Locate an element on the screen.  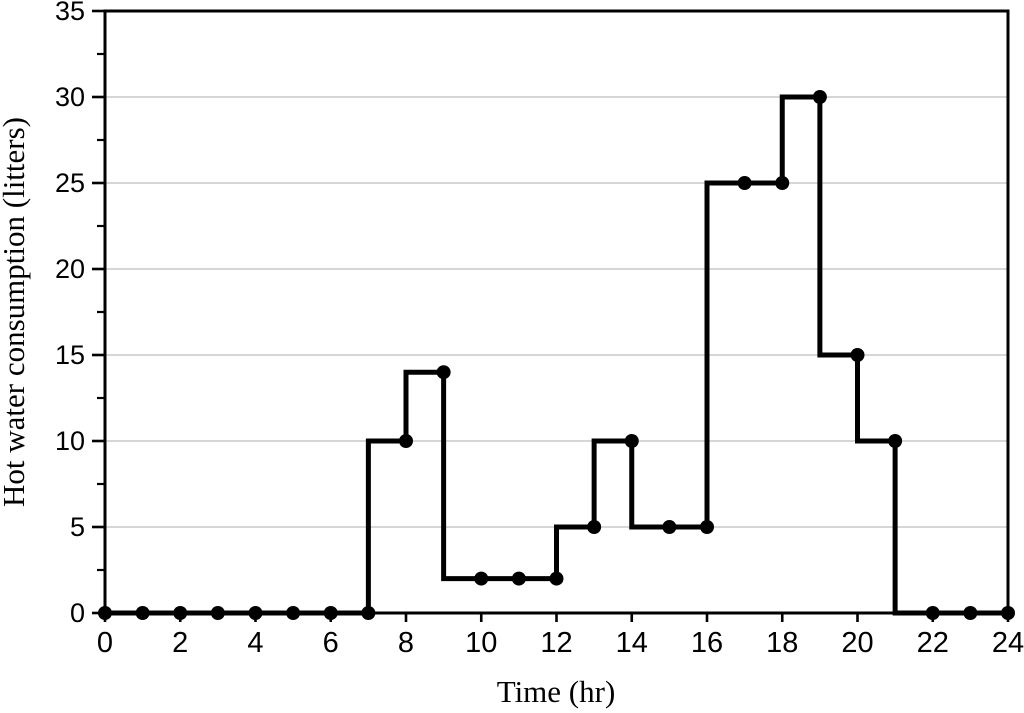
y-axis-label: Hot water consumption (litters) is located at coordinates (15, 312).